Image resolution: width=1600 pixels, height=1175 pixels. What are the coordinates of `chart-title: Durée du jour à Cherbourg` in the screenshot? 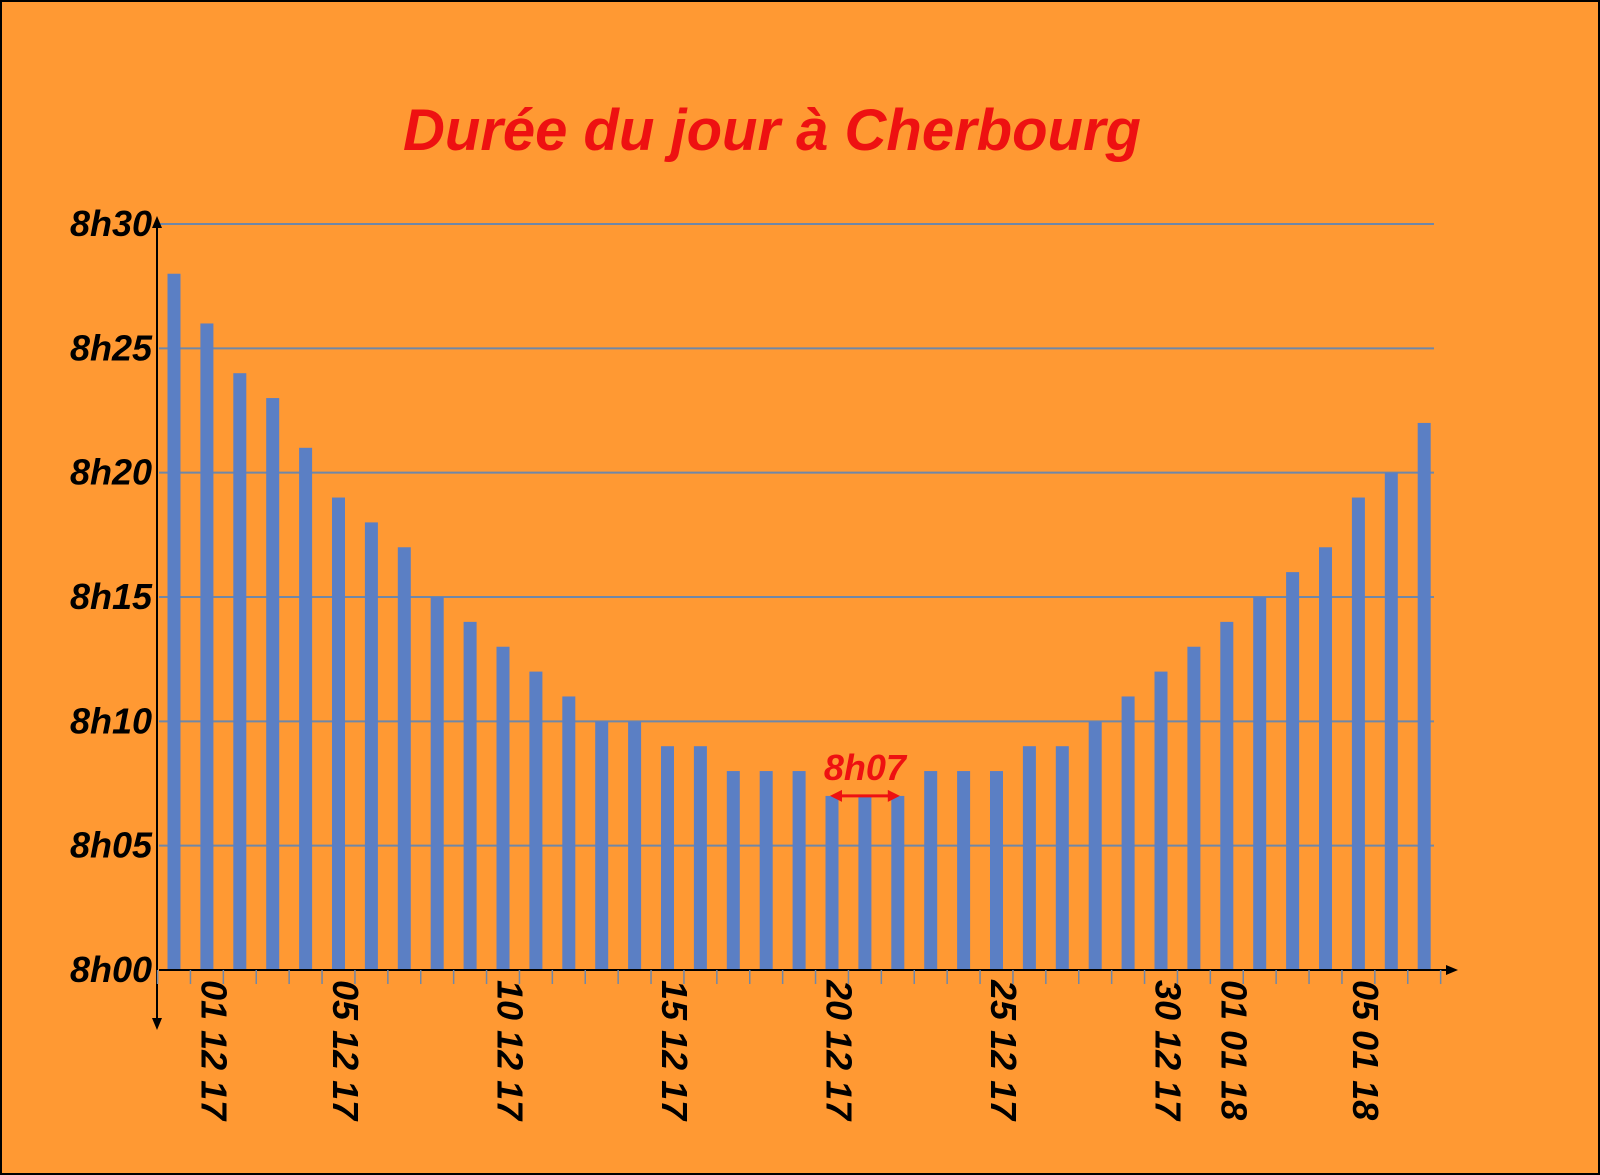 It's located at (772, 130).